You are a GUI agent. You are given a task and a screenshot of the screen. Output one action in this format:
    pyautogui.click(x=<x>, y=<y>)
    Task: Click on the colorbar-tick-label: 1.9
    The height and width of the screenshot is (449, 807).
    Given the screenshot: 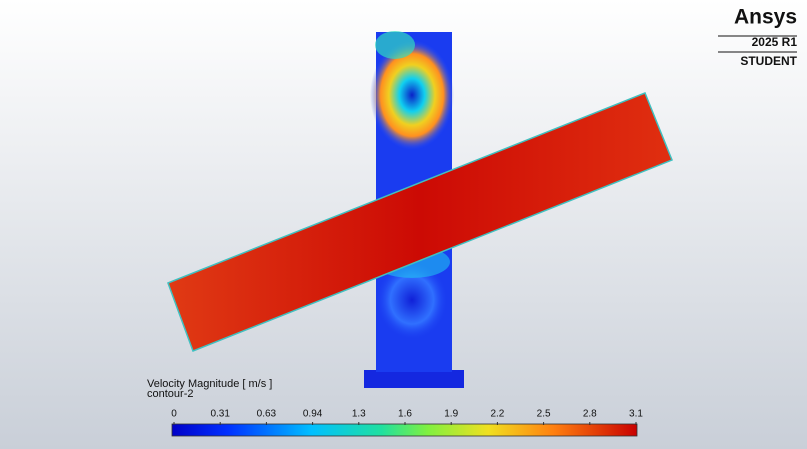 What is the action you would take?
    pyautogui.click(x=451, y=414)
    